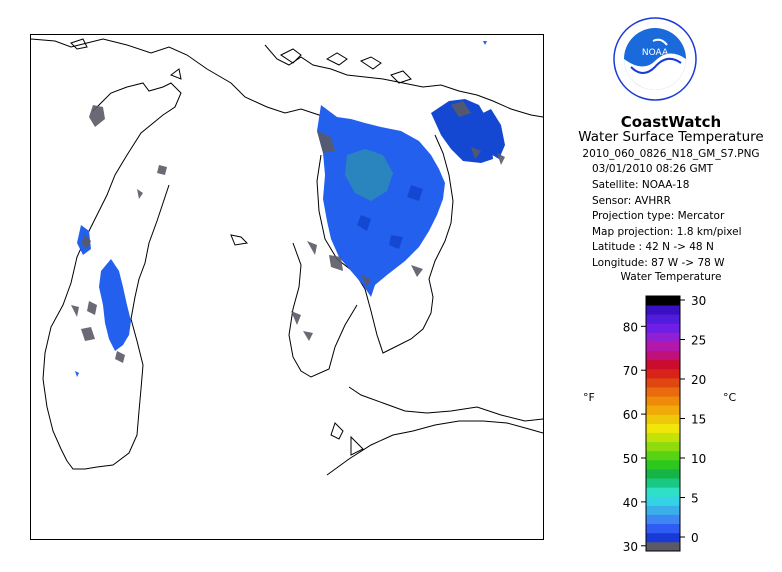 The height and width of the screenshot is (572, 782). I want to click on logo-text: NOAA, so click(655, 53).